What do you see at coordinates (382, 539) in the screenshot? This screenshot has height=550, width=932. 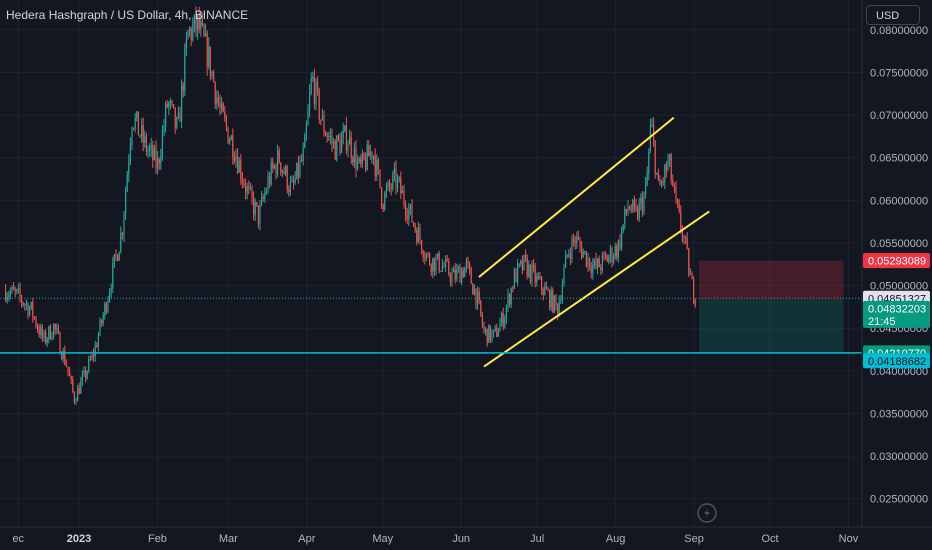 I see `time-tick-label: May` at bounding box center [382, 539].